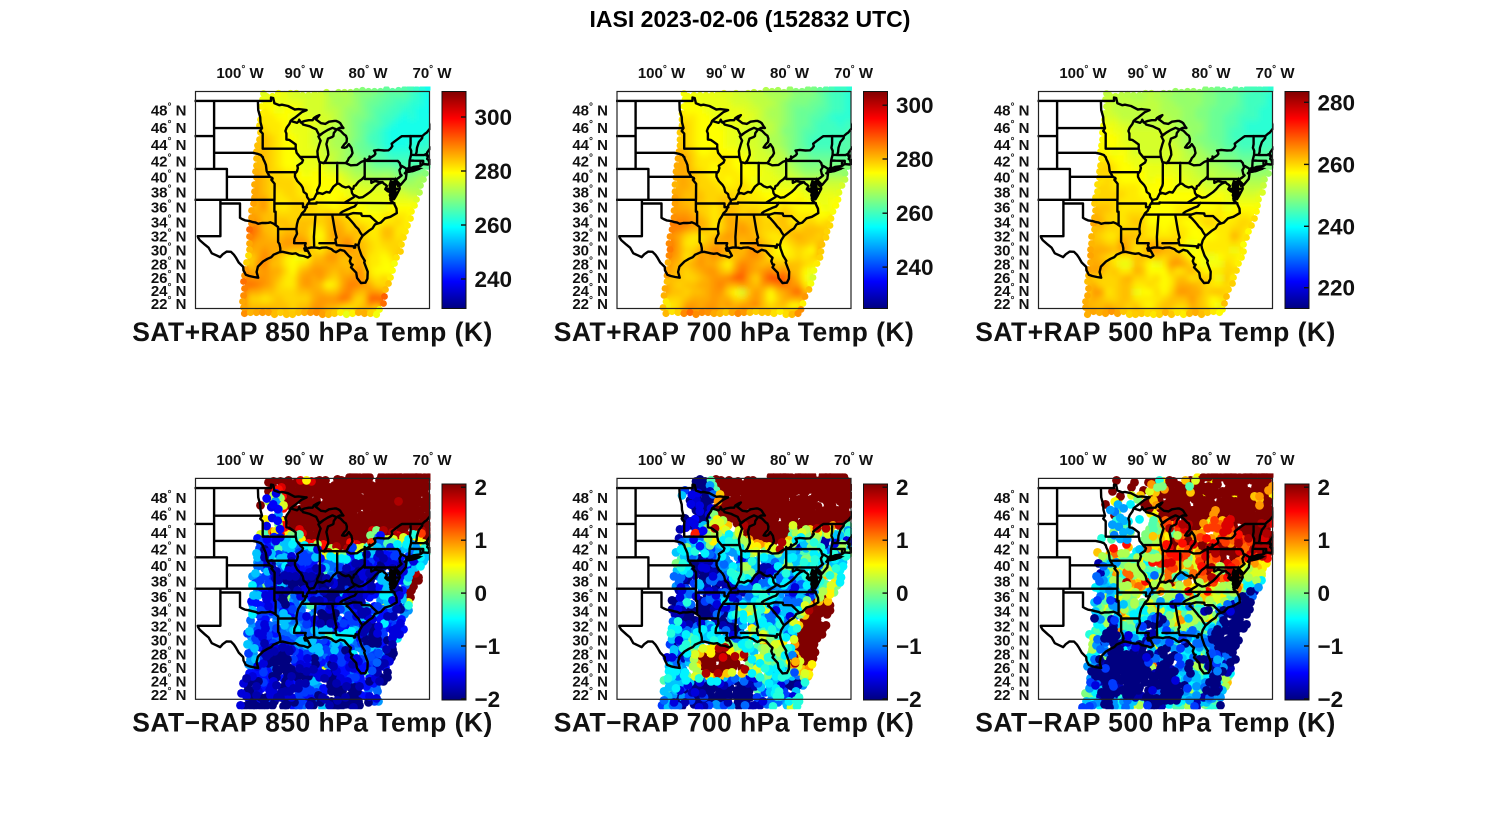 The image size is (1500, 830). I want to click on svg-text: SAT−RAP 700 hPa Temp (K), so click(734, 723).